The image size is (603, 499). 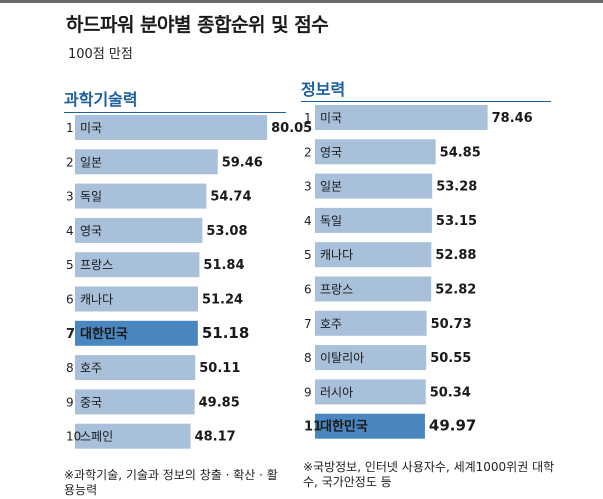 What do you see at coordinates (222, 300) in the screenshot?
I see `left-value-label-5: 51.24` at bounding box center [222, 300].